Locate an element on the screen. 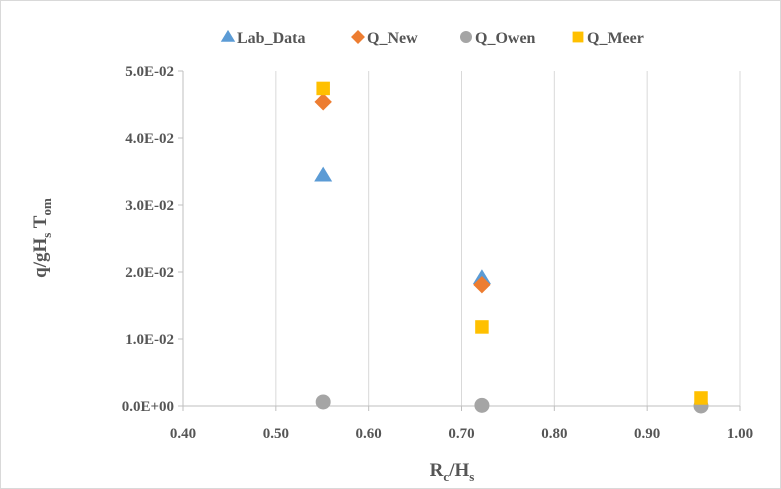 Image resolution: width=781 pixels, height=489 pixels. x-tick-label: 0.60 is located at coordinates (369, 434).